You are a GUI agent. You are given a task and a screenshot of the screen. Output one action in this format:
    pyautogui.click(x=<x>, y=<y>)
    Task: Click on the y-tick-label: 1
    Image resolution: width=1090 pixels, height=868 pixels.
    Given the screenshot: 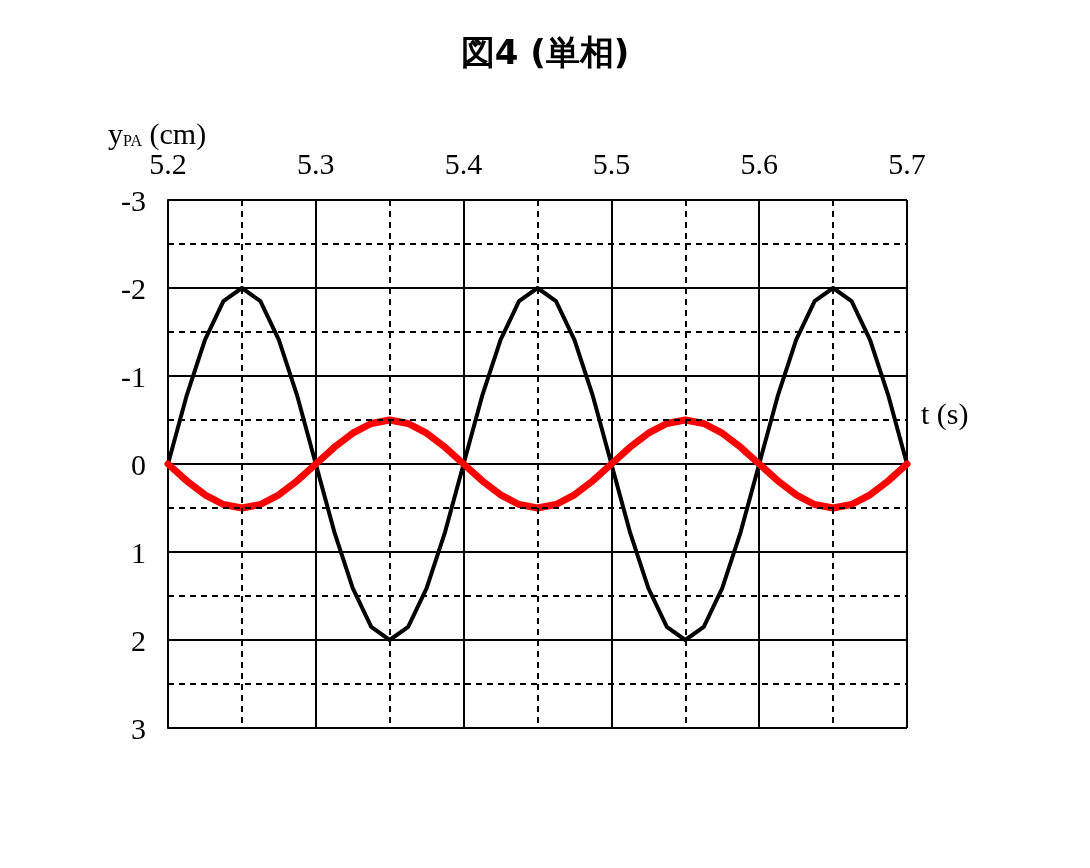 What is the action you would take?
    pyautogui.click(x=138, y=552)
    